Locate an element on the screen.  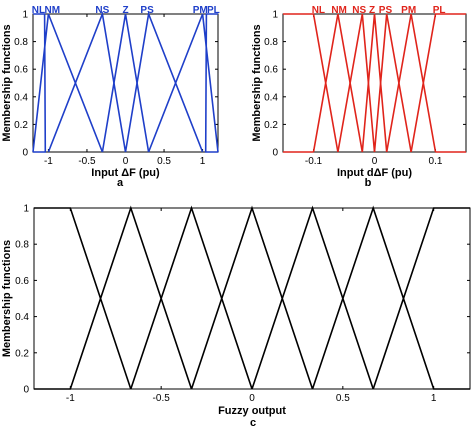
x-tick-label: -0.1 is located at coordinates (314, 161).